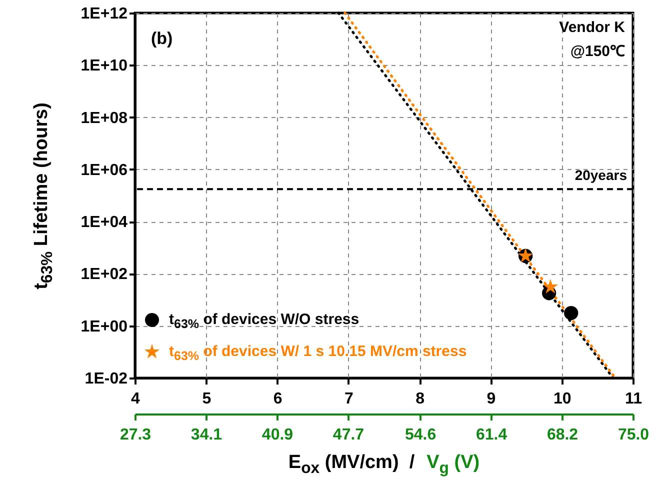  Describe the element at coordinates (492, 435) in the screenshot. I see `x2-tick-label: 61.4` at that location.